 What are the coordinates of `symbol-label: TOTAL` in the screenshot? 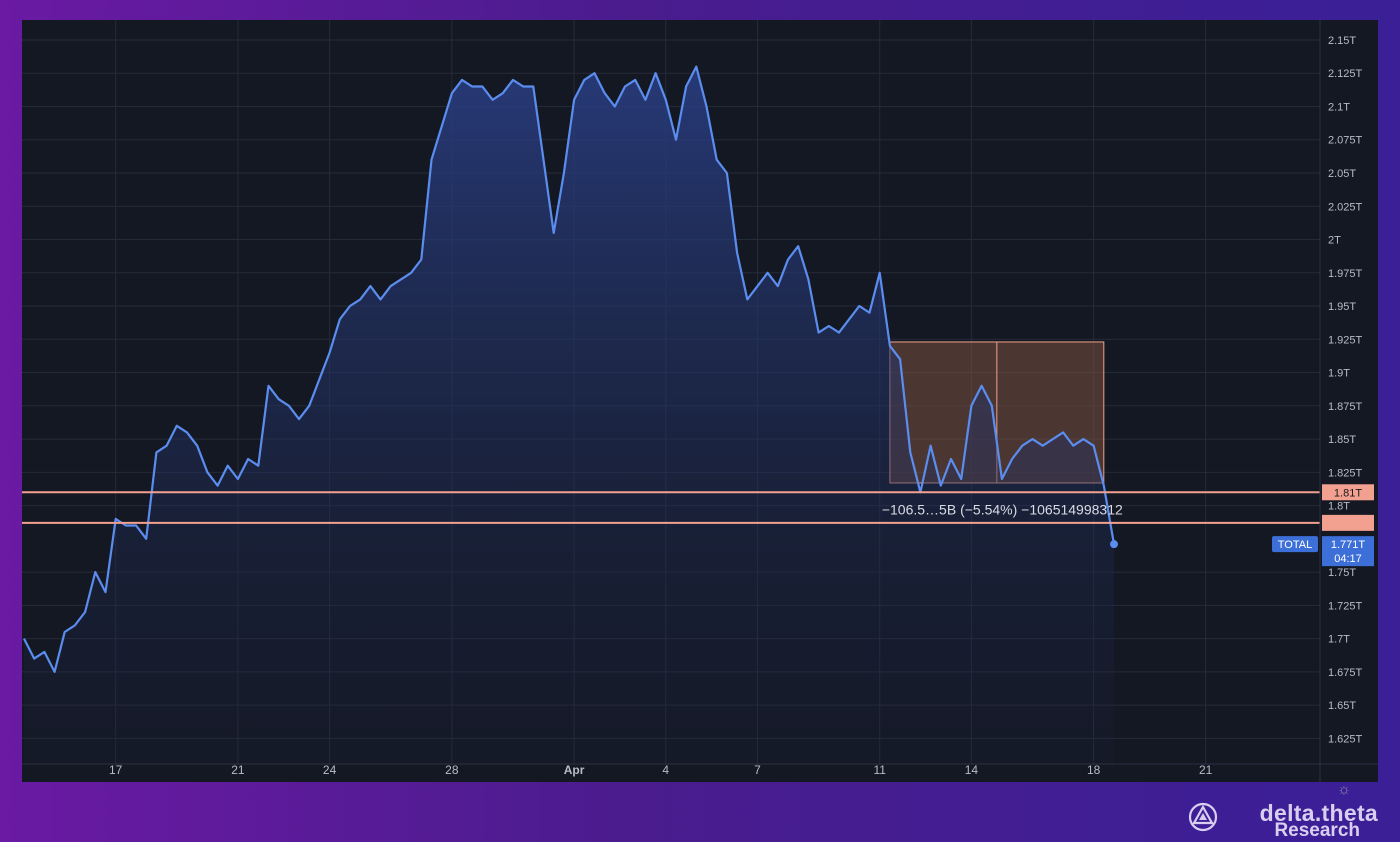 It's located at (1295, 545).